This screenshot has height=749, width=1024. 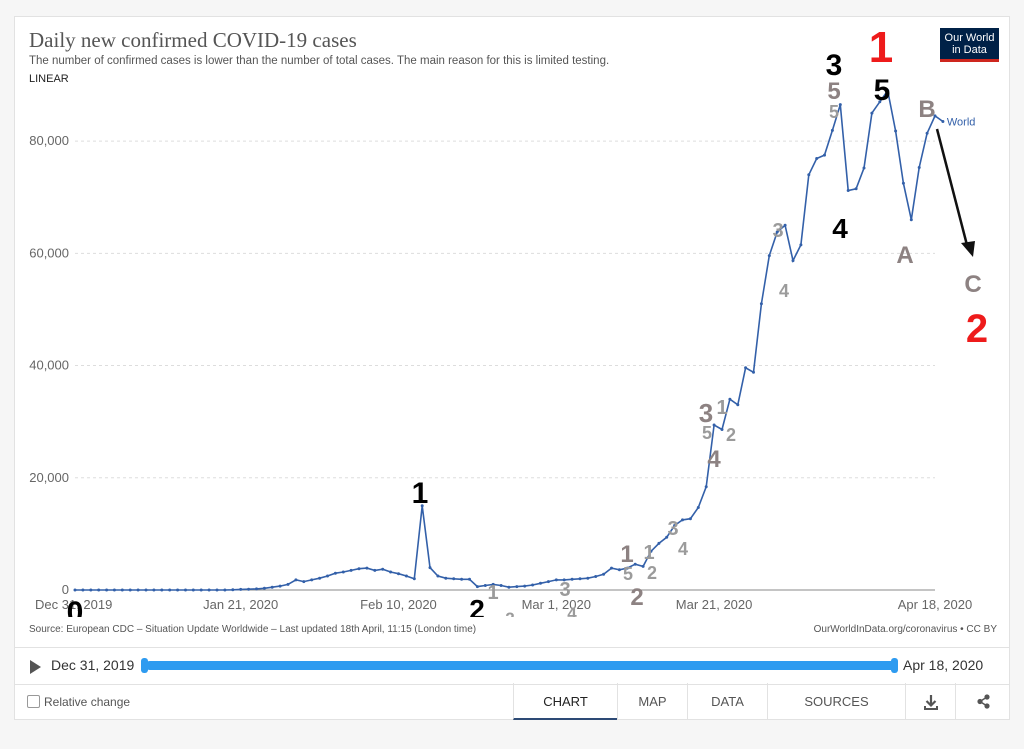 What do you see at coordinates (193, 40) in the screenshot?
I see `chart-title: Daily new confirmed COVID-19 cases` at bounding box center [193, 40].